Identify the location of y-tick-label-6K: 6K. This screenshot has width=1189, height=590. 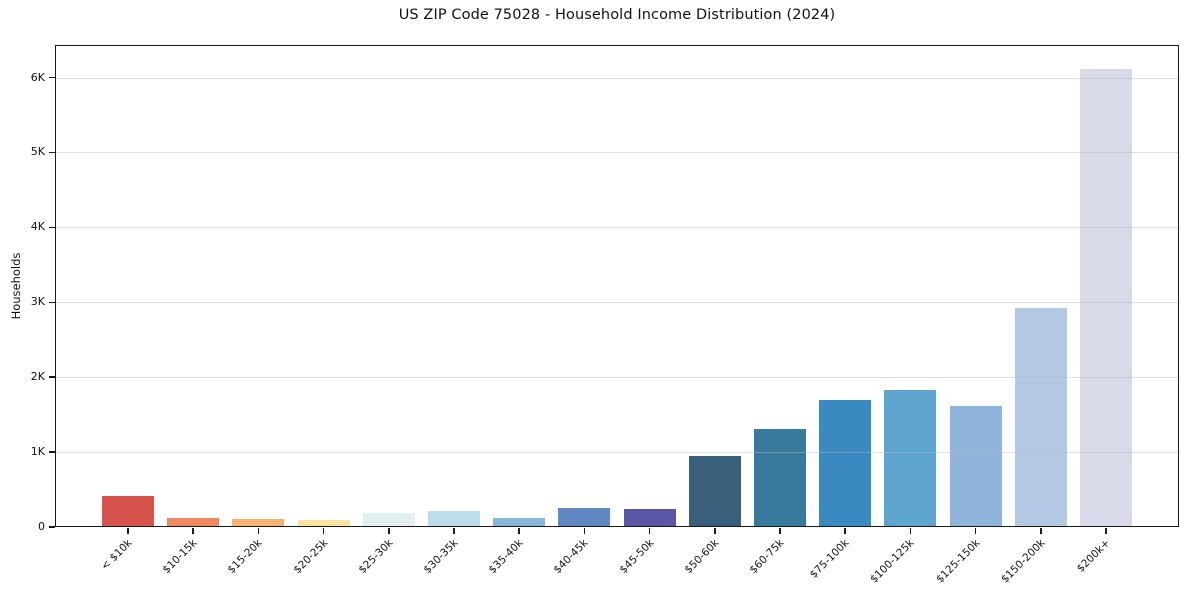
(37, 77).